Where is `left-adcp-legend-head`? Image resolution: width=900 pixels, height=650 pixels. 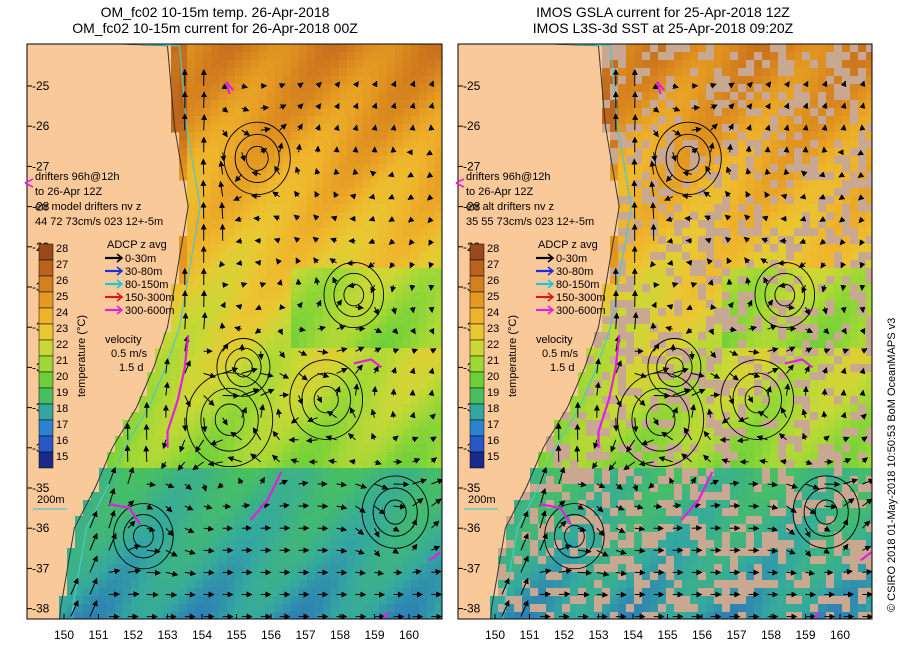
left-adcp-legend-head is located at coordinates (120, 271).